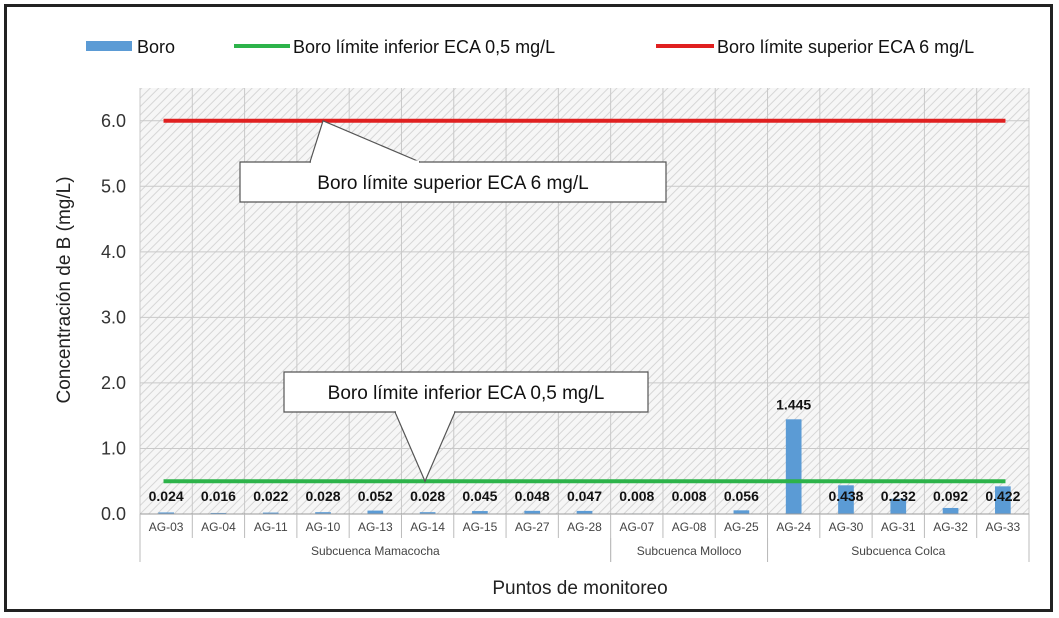  Describe the element at coordinates (741, 527) in the screenshot. I see `x-tick-label: AG-25` at that location.